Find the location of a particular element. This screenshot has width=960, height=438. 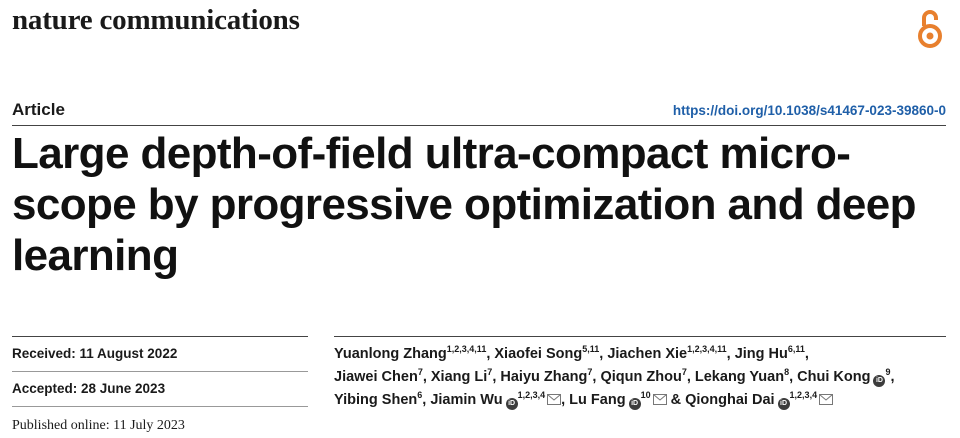

author: Yibing Shen6 is located at coordinates (378, 399).